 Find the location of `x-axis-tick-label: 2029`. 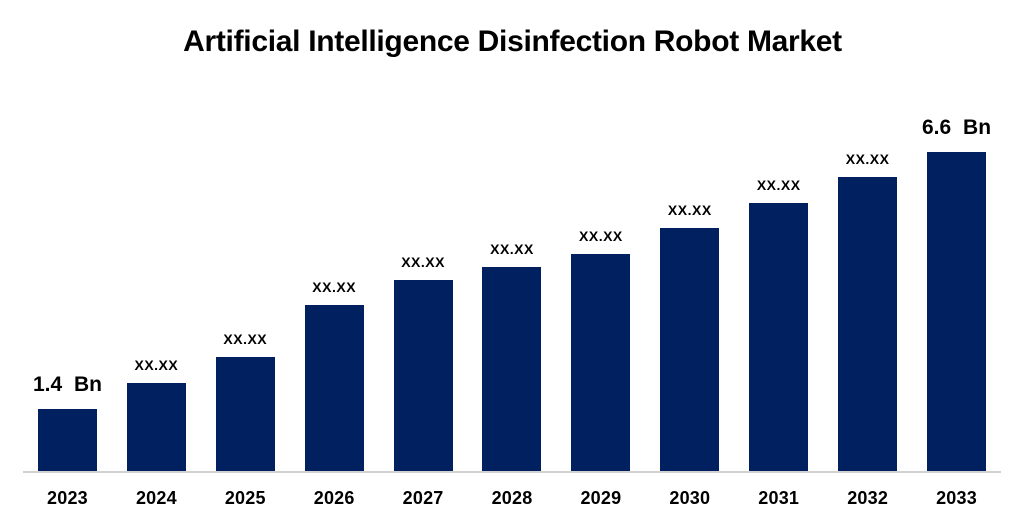

x-axis-tick-label: 2029 is located at coordinates (601, 498).